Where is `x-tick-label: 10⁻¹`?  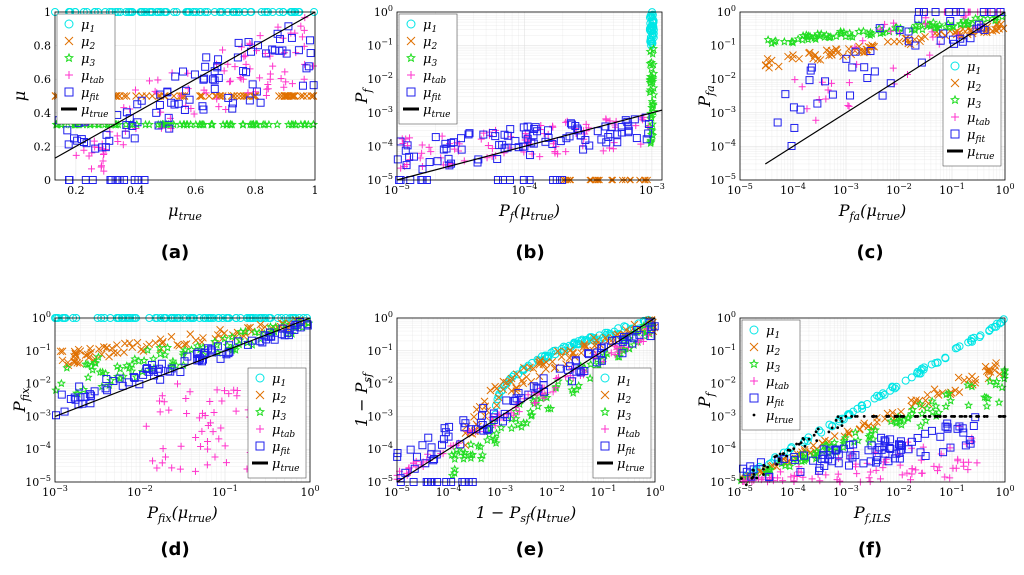 x-tick-label: 10⁻¹ is located at coordinates (225, 491).